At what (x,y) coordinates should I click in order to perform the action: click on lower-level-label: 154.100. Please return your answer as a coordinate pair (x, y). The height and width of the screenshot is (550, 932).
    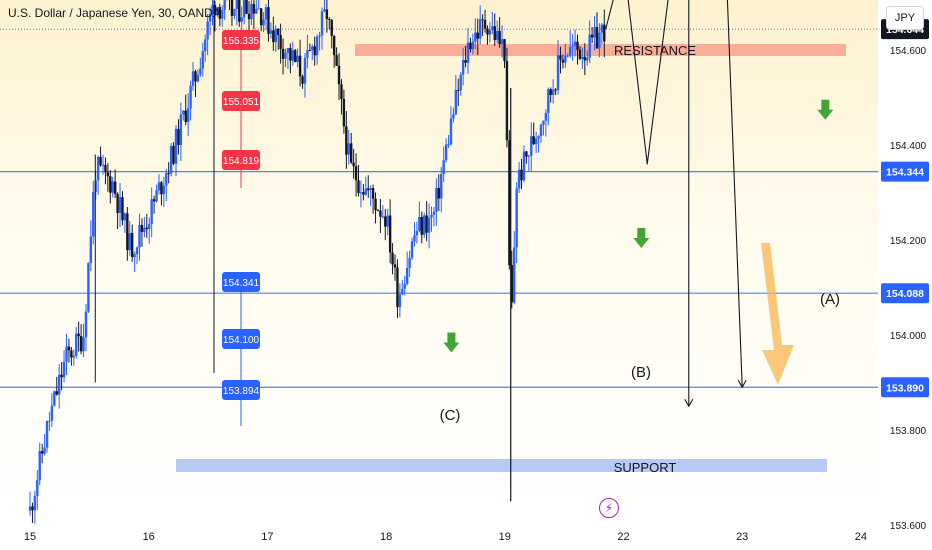
    Looking at the image, I should click on (241, 340).